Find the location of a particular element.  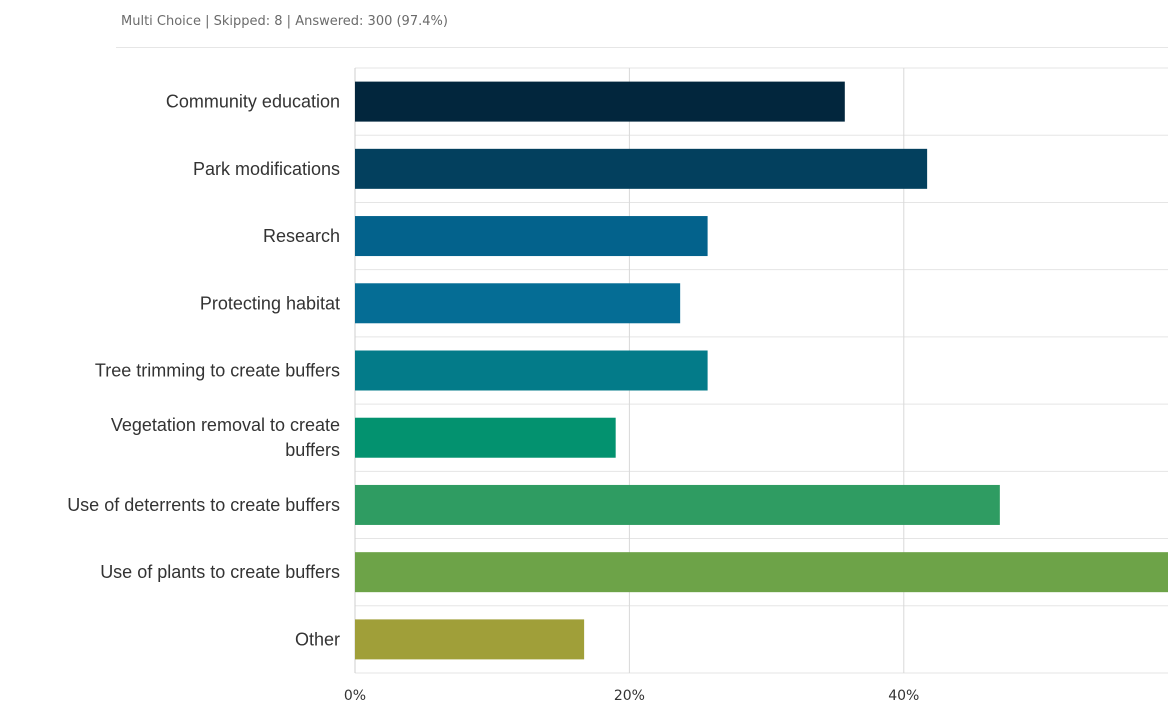

x-tick-label: 20% is located at coordinates (629, 696).